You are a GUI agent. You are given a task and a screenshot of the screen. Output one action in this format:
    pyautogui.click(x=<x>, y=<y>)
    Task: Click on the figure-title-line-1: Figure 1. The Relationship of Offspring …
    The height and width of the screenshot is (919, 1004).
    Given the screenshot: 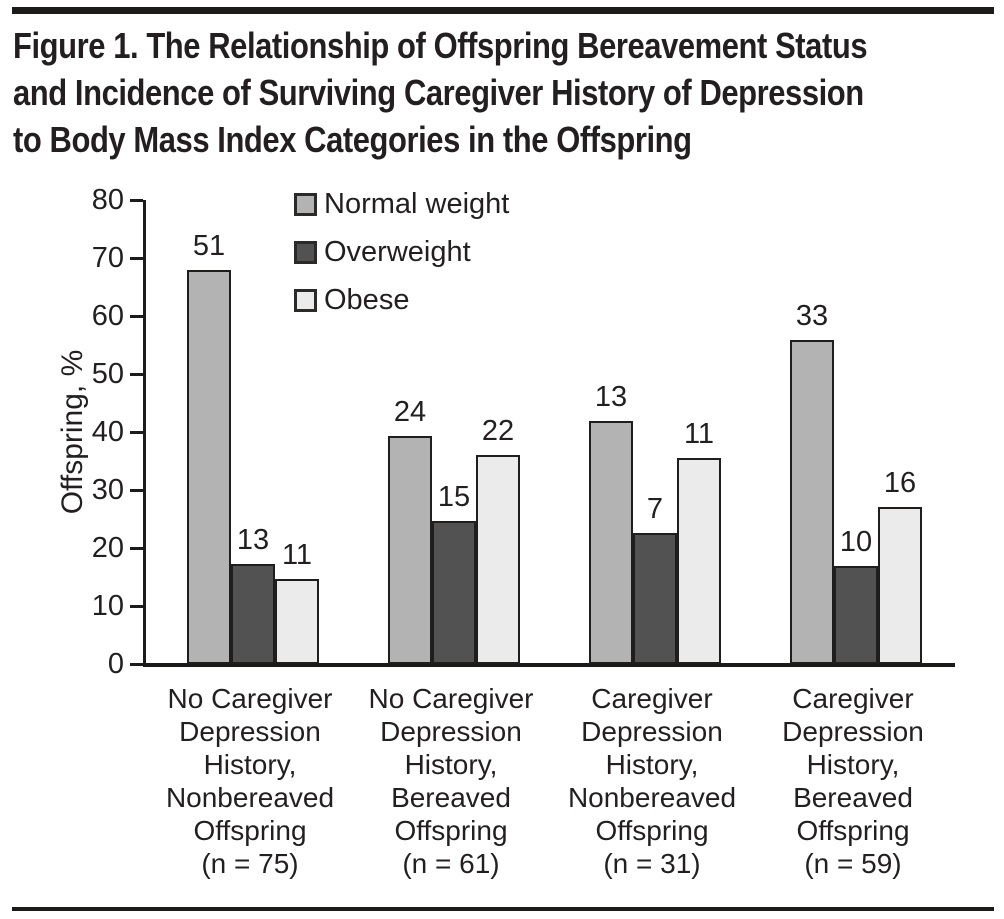 What is the action you would take?
    pyautogui.click(x=440, y=45)
    